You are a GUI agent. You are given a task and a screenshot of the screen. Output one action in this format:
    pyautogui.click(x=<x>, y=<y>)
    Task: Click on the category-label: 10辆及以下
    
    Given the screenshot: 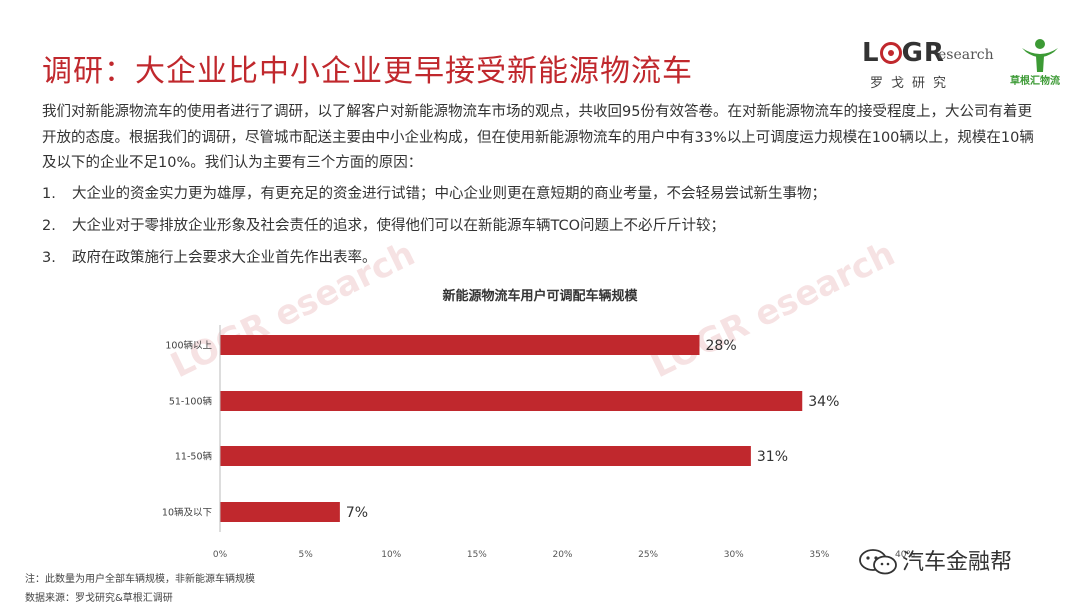 What is the action you would take?
    pyautogui.click(x=187, y=513)
    